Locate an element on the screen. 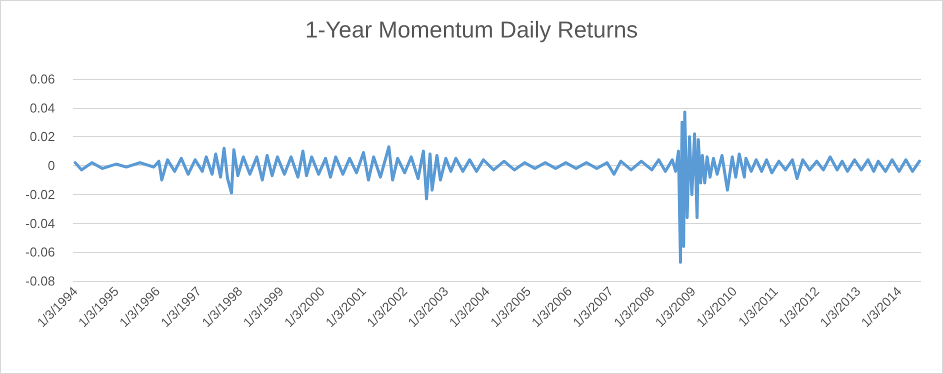 The image size is (943, 374). y-tick-label: -0.04 is located at coordinates (40, 223).